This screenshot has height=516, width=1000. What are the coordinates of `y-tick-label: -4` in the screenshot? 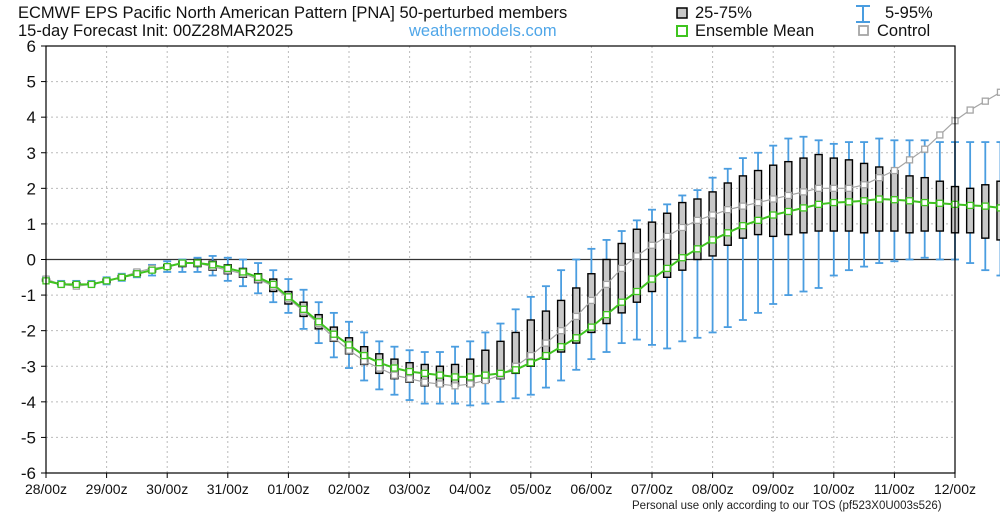 It's located at (28, 402).